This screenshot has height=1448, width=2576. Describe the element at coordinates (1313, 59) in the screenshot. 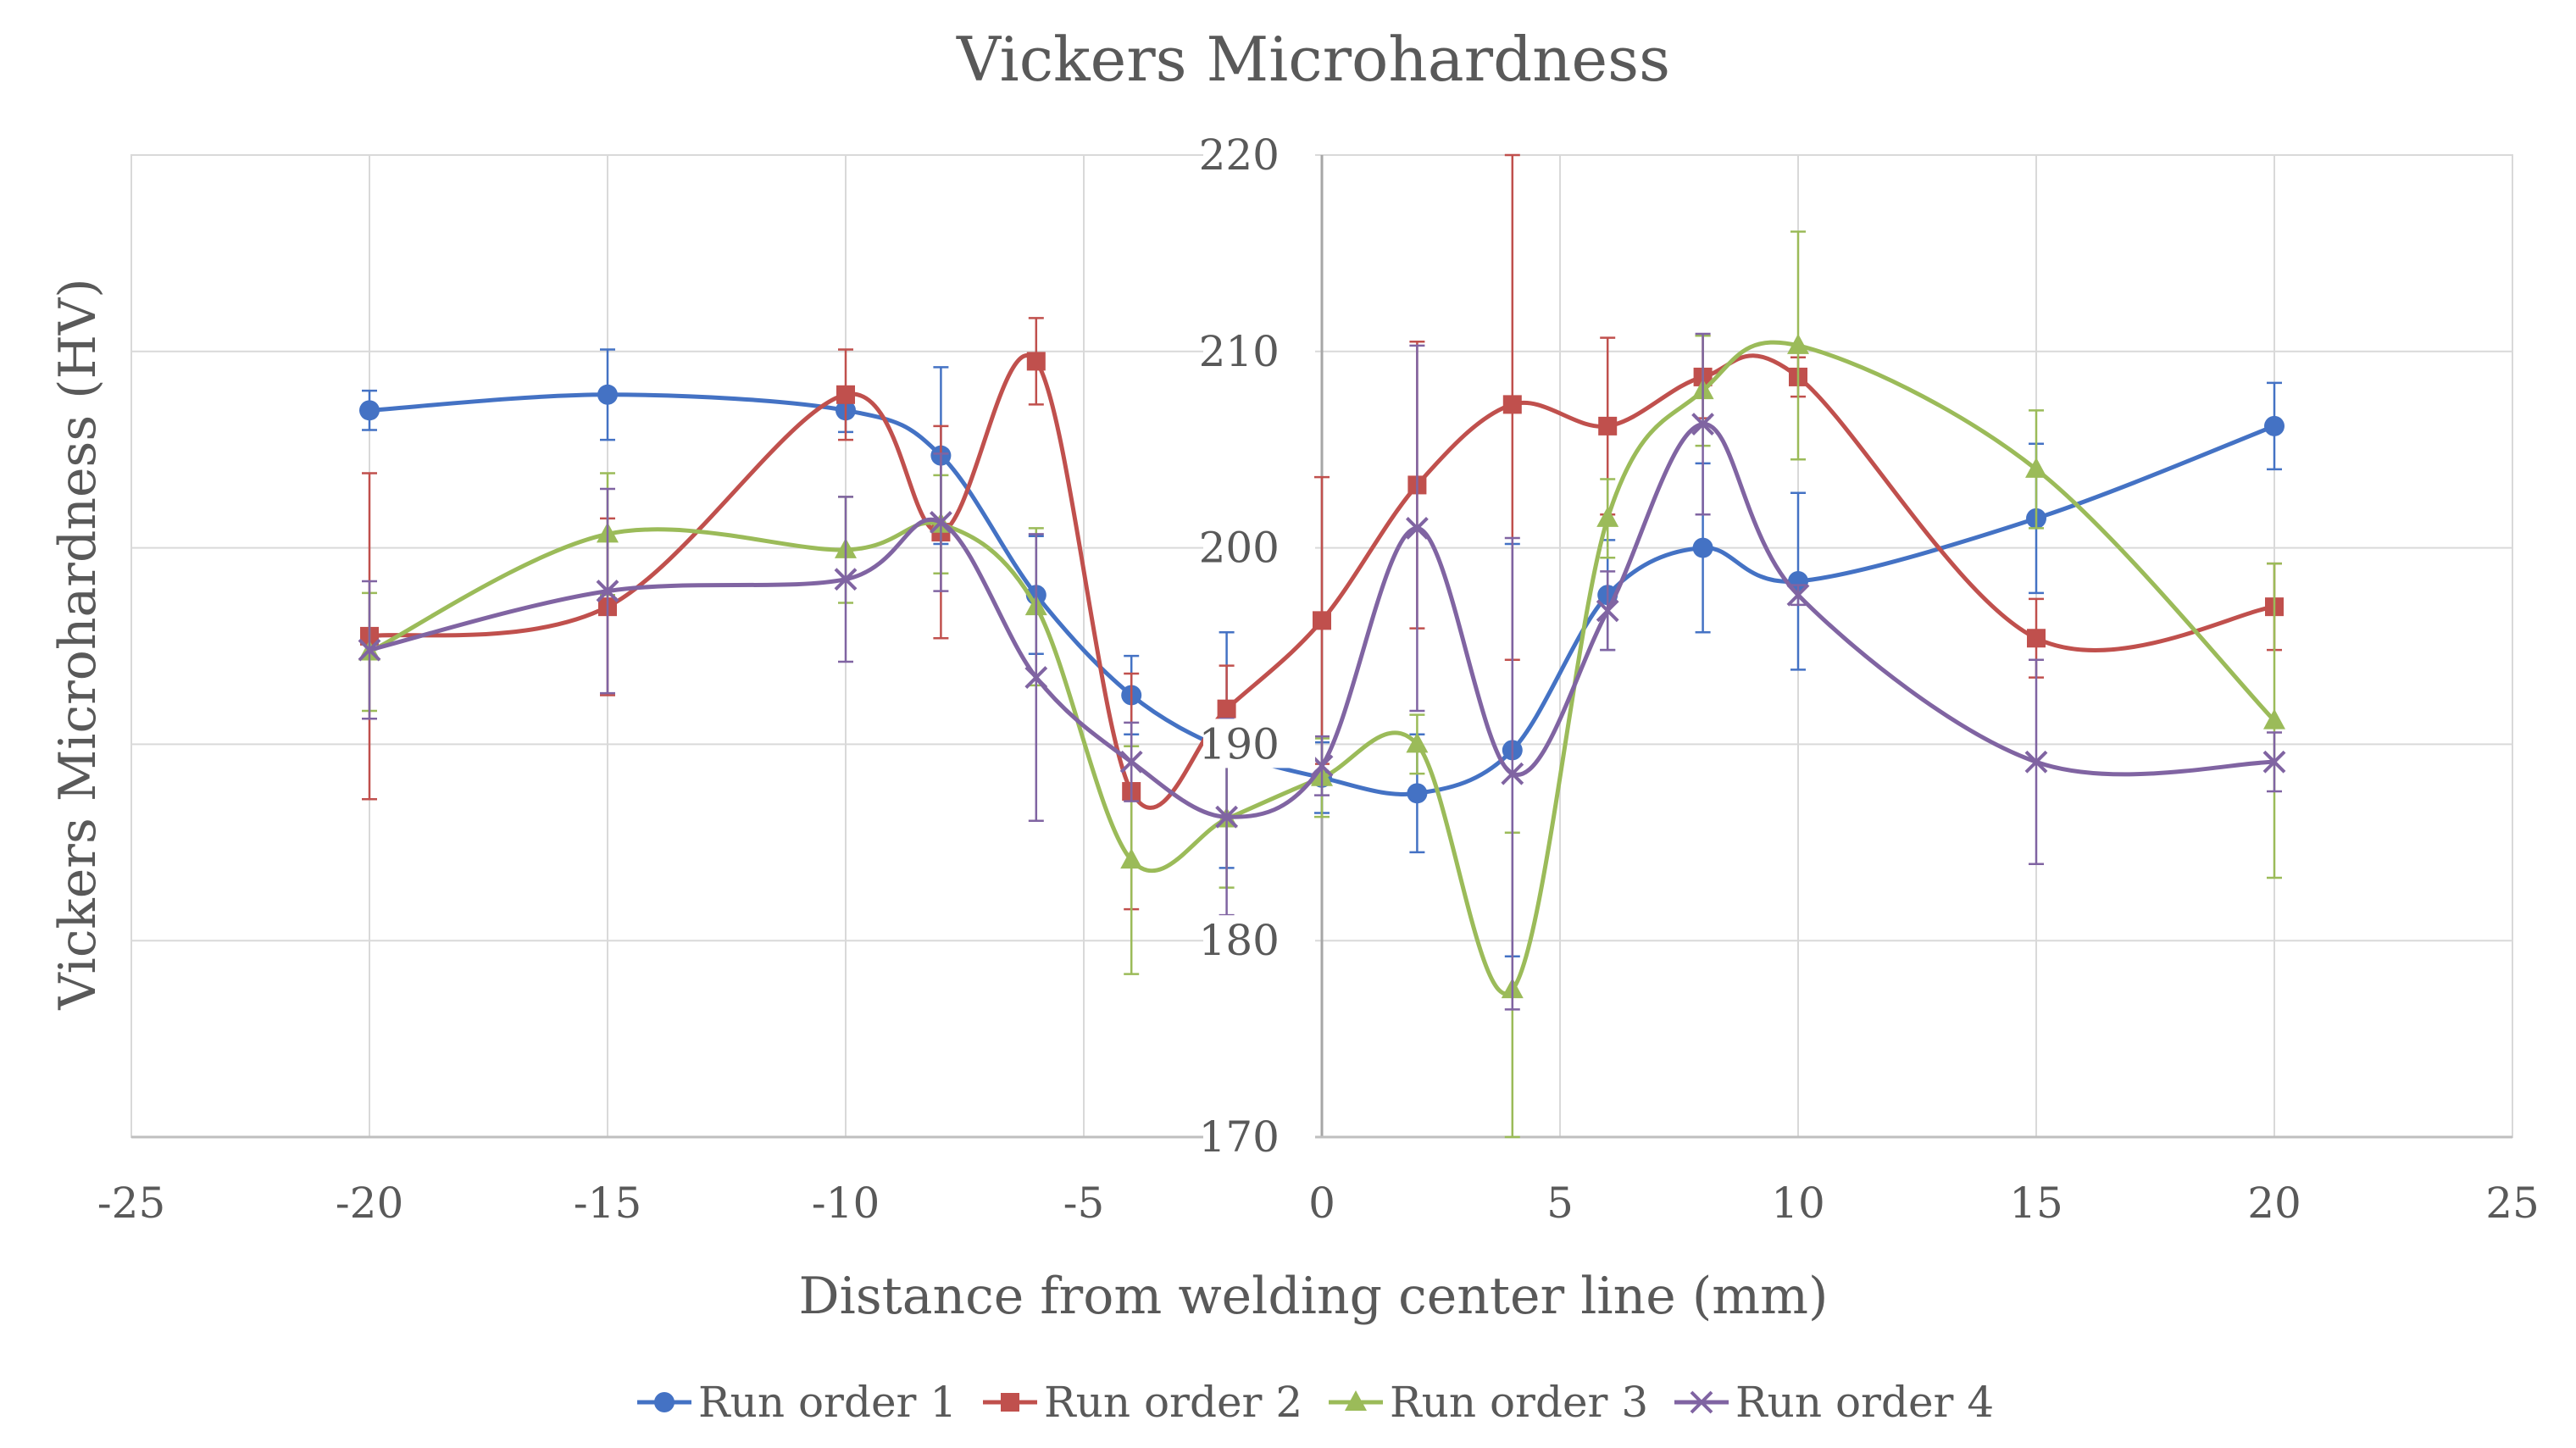

I see `chart-title: Vickers Microhardness` at that location.